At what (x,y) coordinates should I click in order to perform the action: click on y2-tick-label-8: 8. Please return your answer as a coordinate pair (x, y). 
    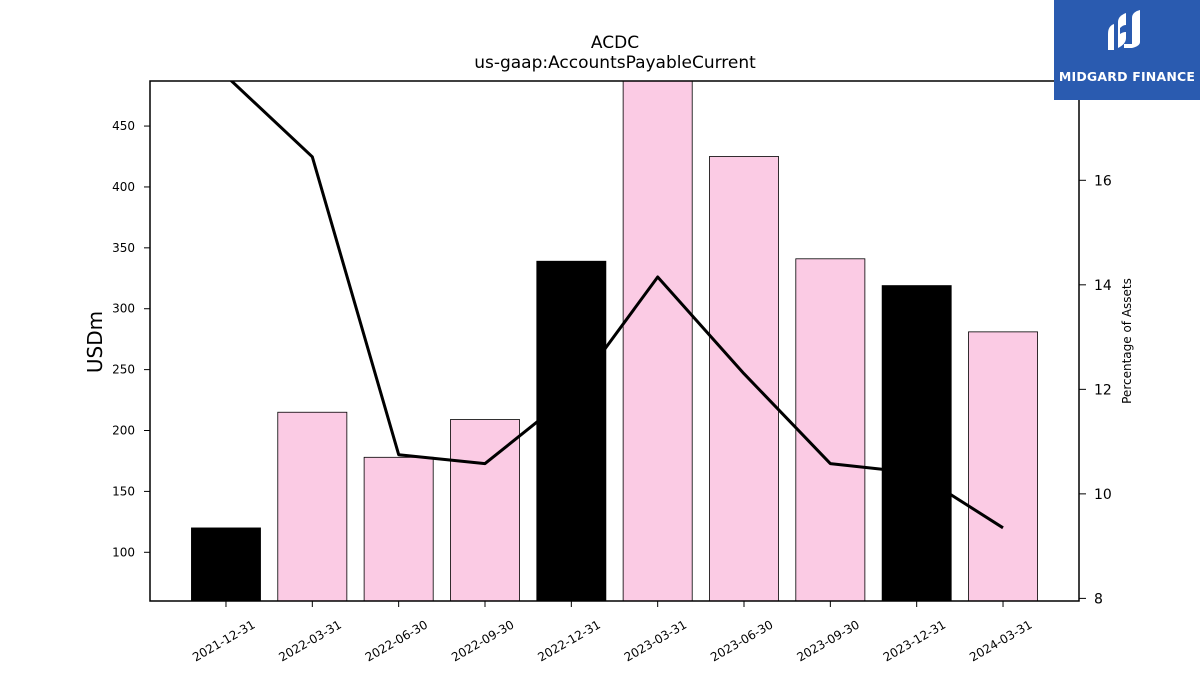
    Looking at the image, I should click on (1098, 599).